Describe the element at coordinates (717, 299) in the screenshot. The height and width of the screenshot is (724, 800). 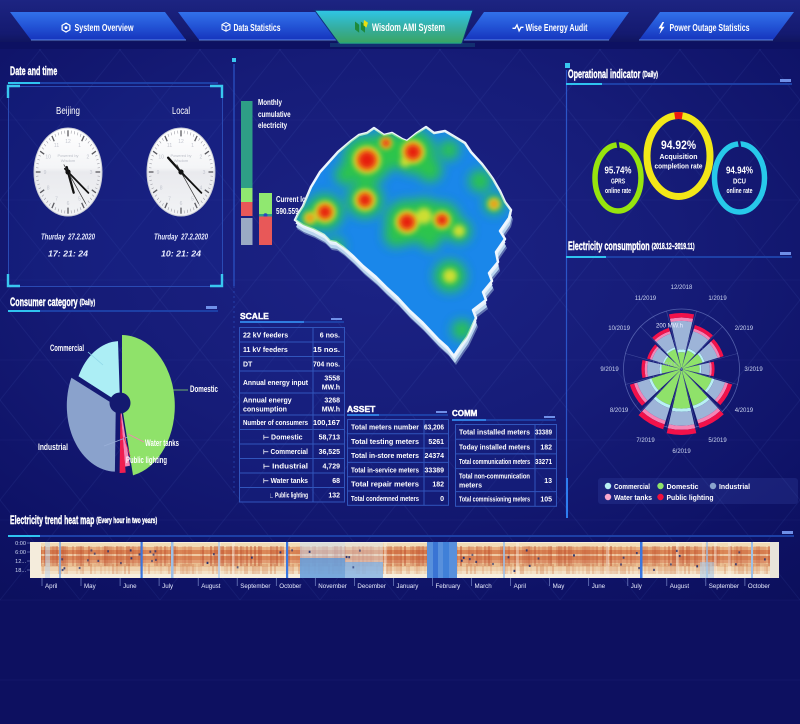
I see `svg-text: 1/2019` at that location.